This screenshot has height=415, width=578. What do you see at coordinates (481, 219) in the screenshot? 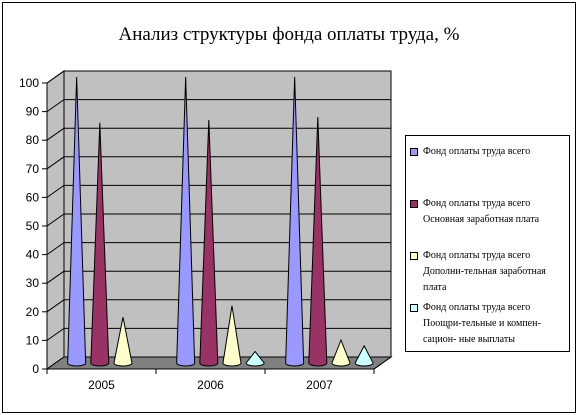
I see `legend-label: Основная заработная плата` at bounding box center [481, 219].